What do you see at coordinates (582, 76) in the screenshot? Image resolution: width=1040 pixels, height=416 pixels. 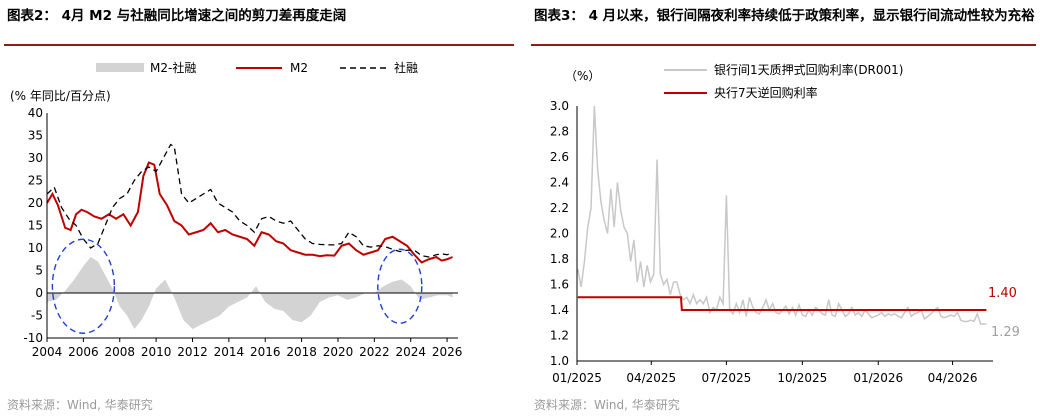 I see `y-axis-unit-label: （%）` at bounding box center [582, 76].